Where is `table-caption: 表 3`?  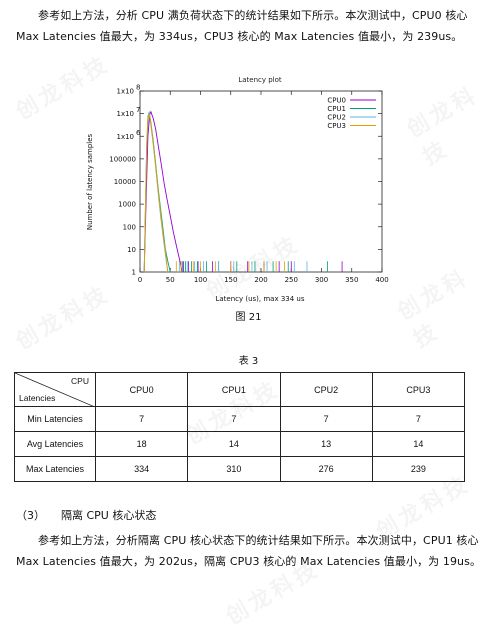
table-caption: 表 3 is located at coordinates (248, 361).